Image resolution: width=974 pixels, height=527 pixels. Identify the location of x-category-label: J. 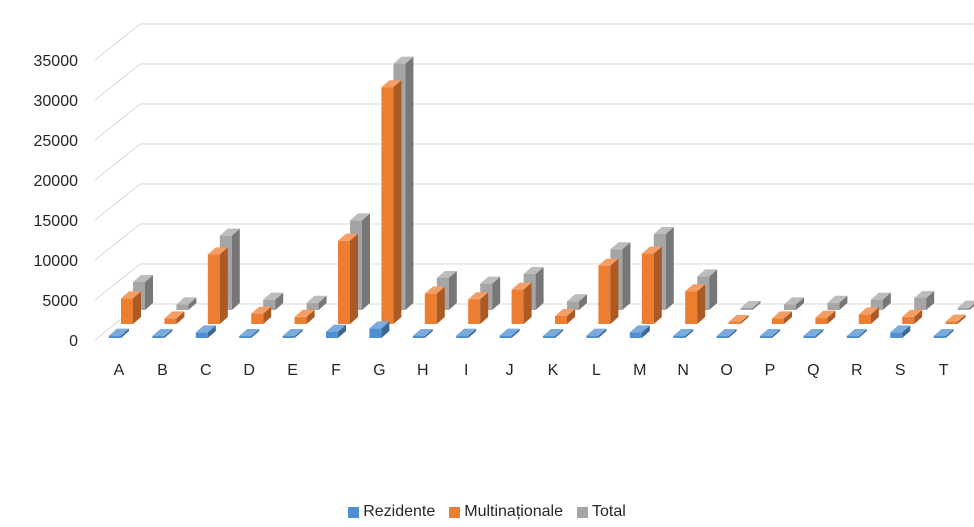
(510, 370).